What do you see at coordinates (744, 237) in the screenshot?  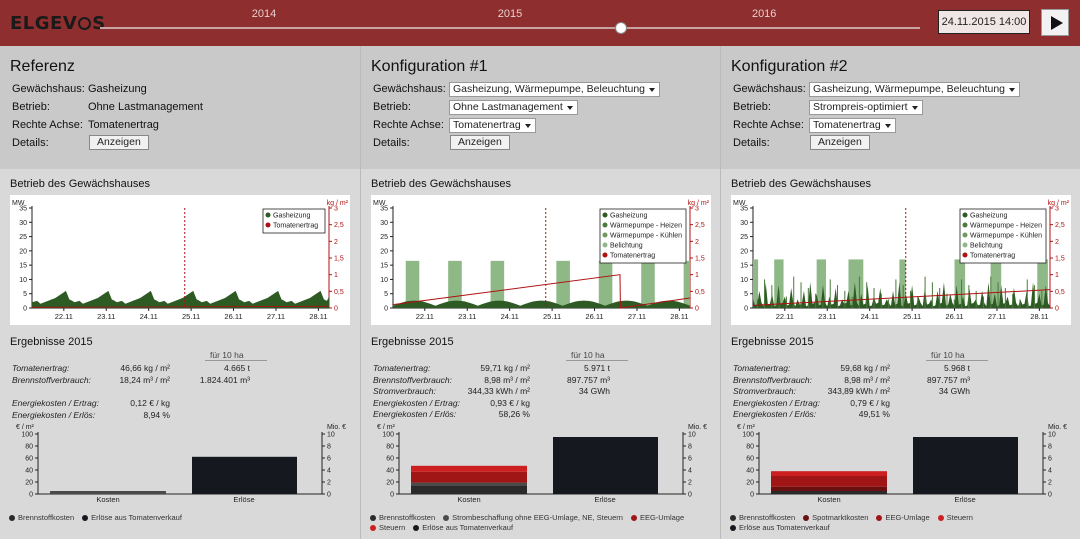 I see `y-left-tick-label: 25` at bounding box center [744, 237].